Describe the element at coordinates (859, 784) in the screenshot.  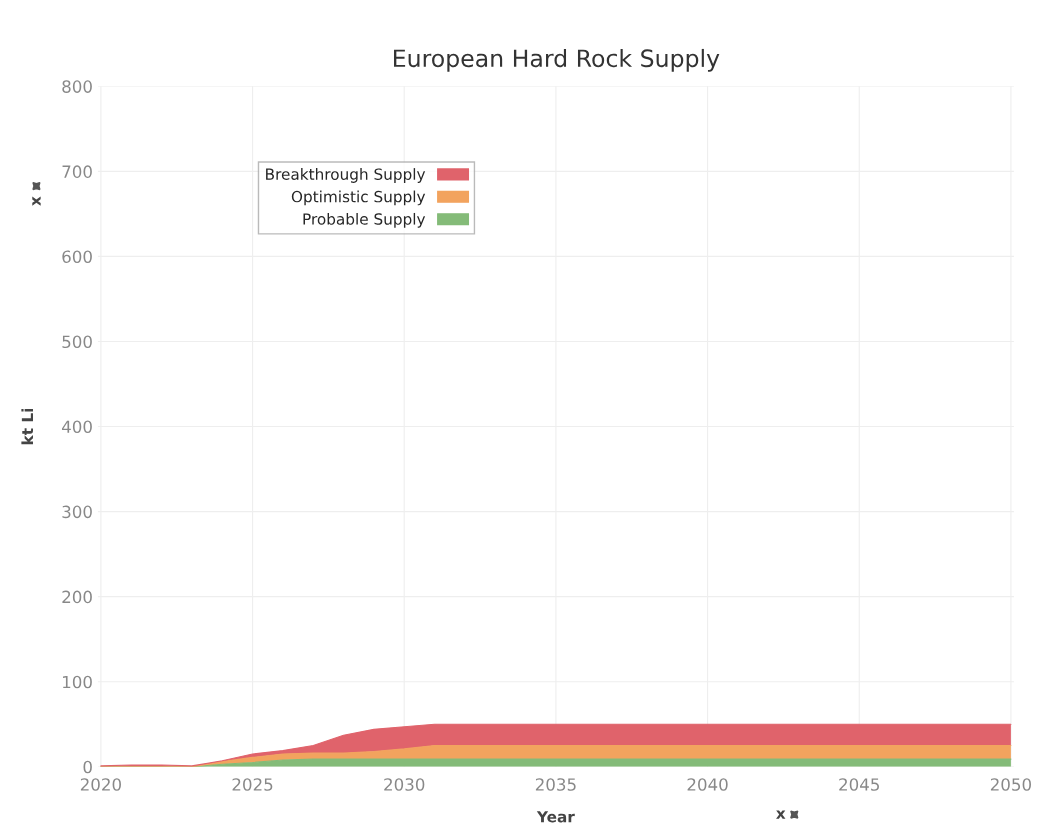
I see `x-tick-label: 2045` at that location.